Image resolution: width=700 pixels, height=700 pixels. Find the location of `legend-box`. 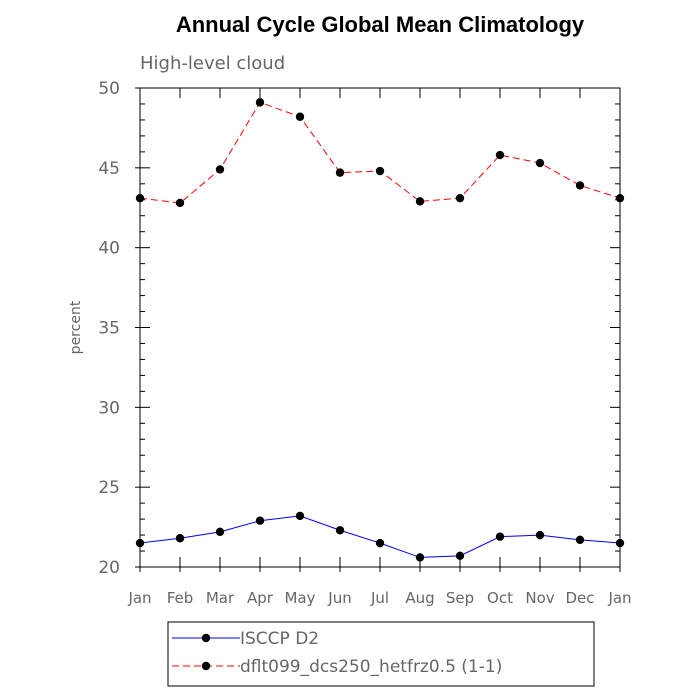

legend-box is located at coordinates (381, 654).